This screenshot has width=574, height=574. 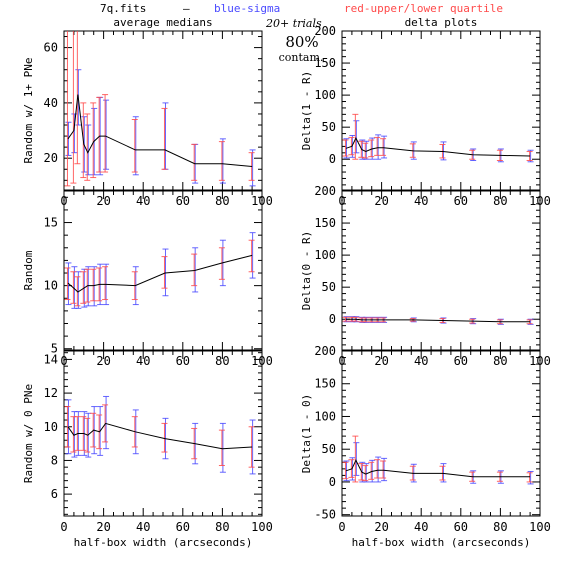 What do you see at coordinates (306, 433) in the screenshot?
I see `y-axis-label: Delta(1 - 0)` at bounding box center [306, 433].